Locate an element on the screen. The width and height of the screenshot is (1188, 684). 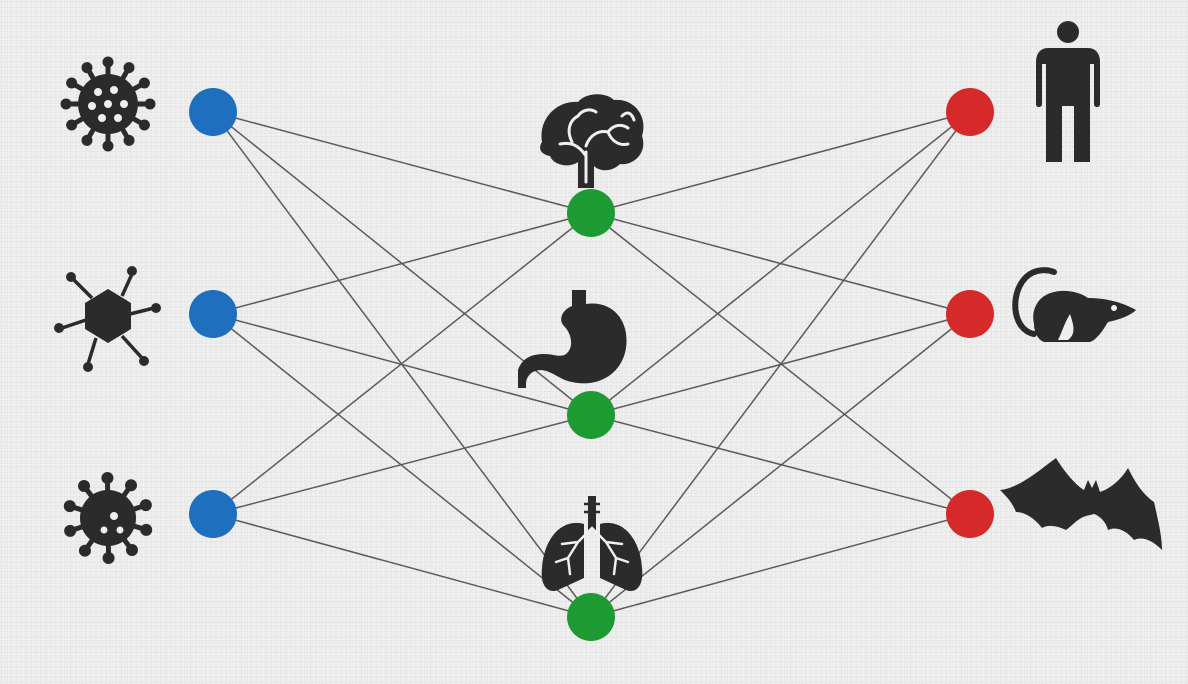
edge-p2-o1 is located at coordinates (402, 263).